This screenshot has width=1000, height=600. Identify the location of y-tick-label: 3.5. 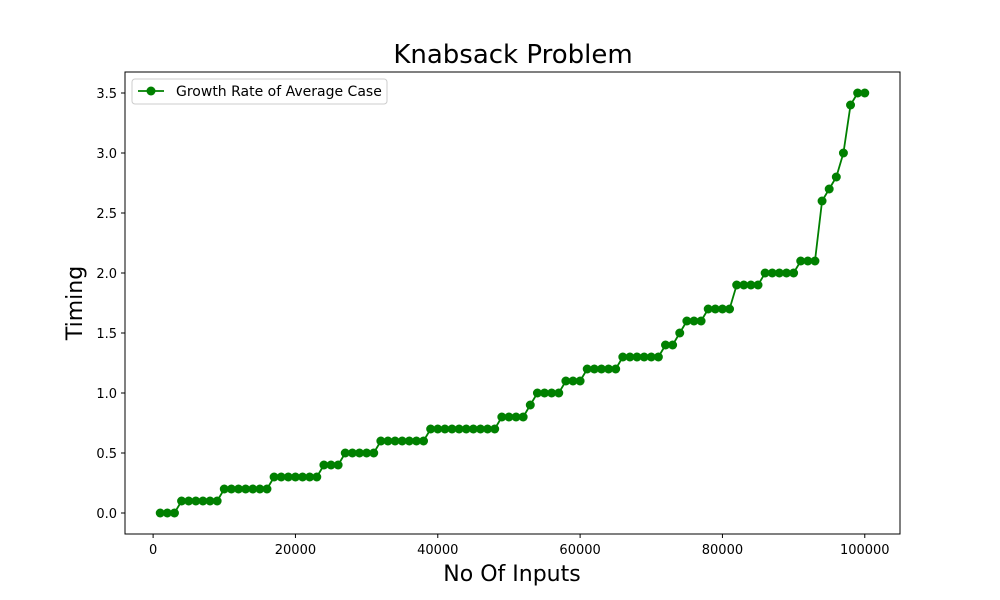
(106, 94).